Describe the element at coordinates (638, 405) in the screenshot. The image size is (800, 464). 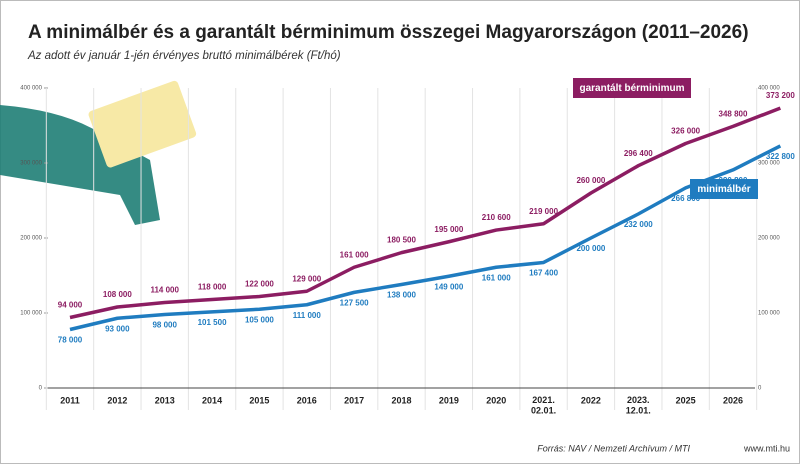
I see `x-tick-label: 2023. 12.01.` at that location.